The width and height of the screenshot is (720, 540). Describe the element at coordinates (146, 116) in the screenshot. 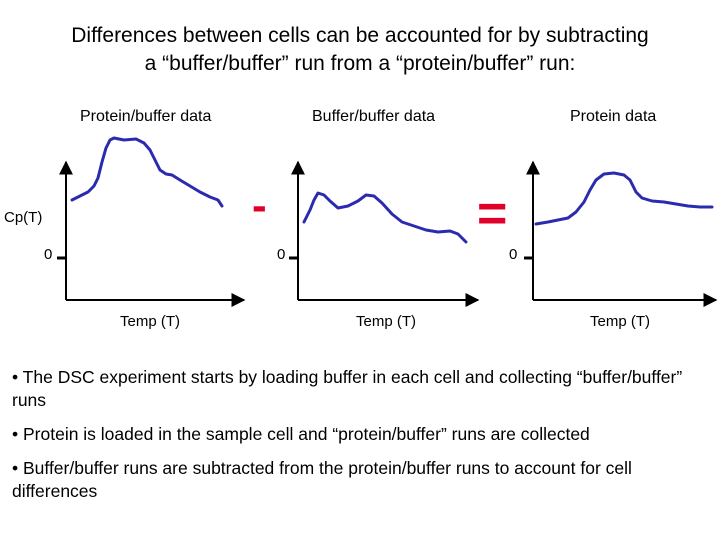

I see `panel-1-title: Protein/buffer data` at that location.